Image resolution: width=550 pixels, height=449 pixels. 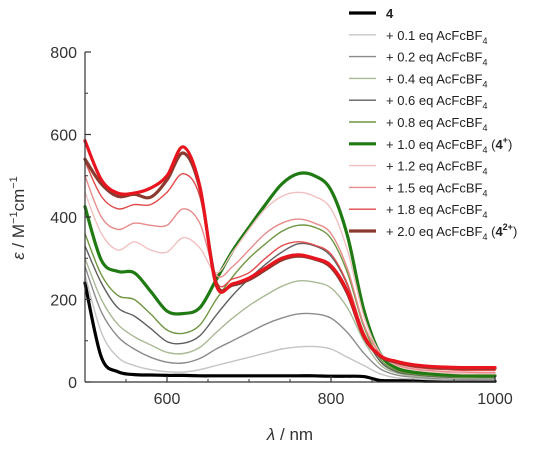 I want to click on x-axis-label: λ / nm, so click(x=289, y=434).